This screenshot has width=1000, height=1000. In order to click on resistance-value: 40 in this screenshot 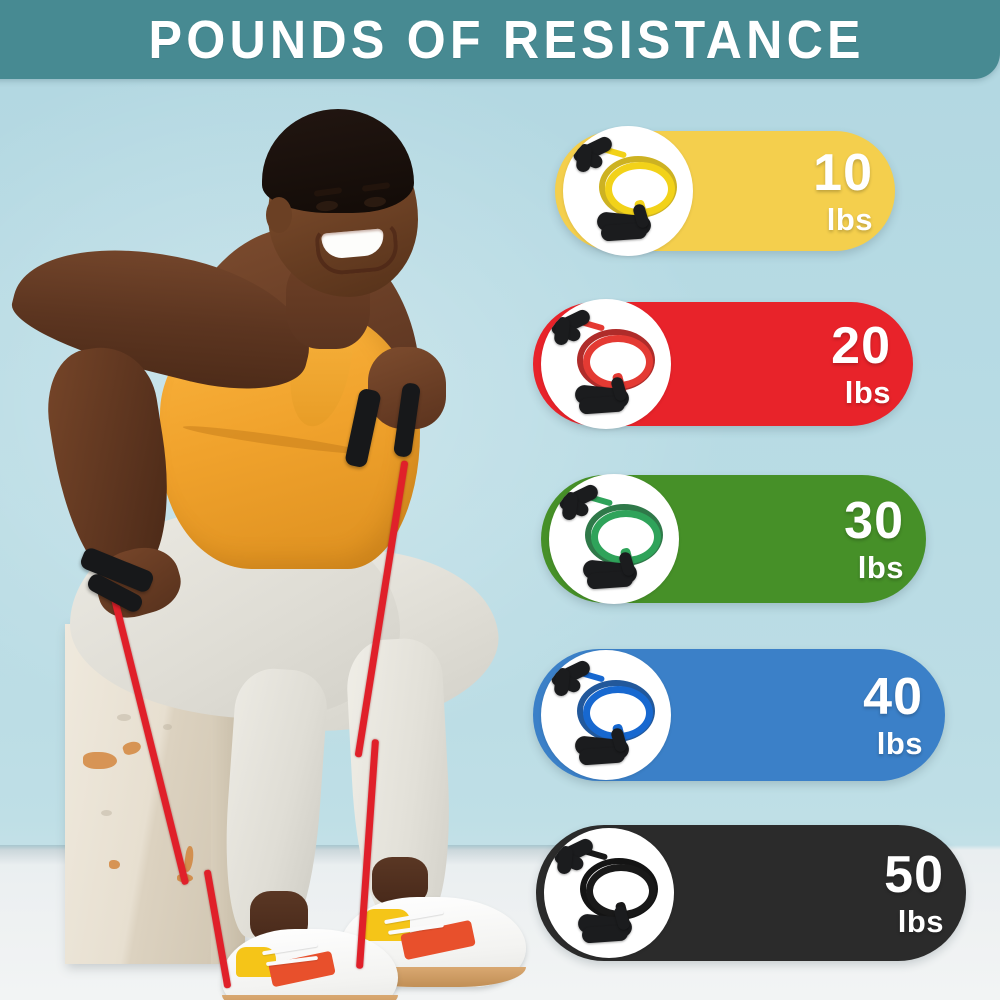, I will do `click(893, 697)`.